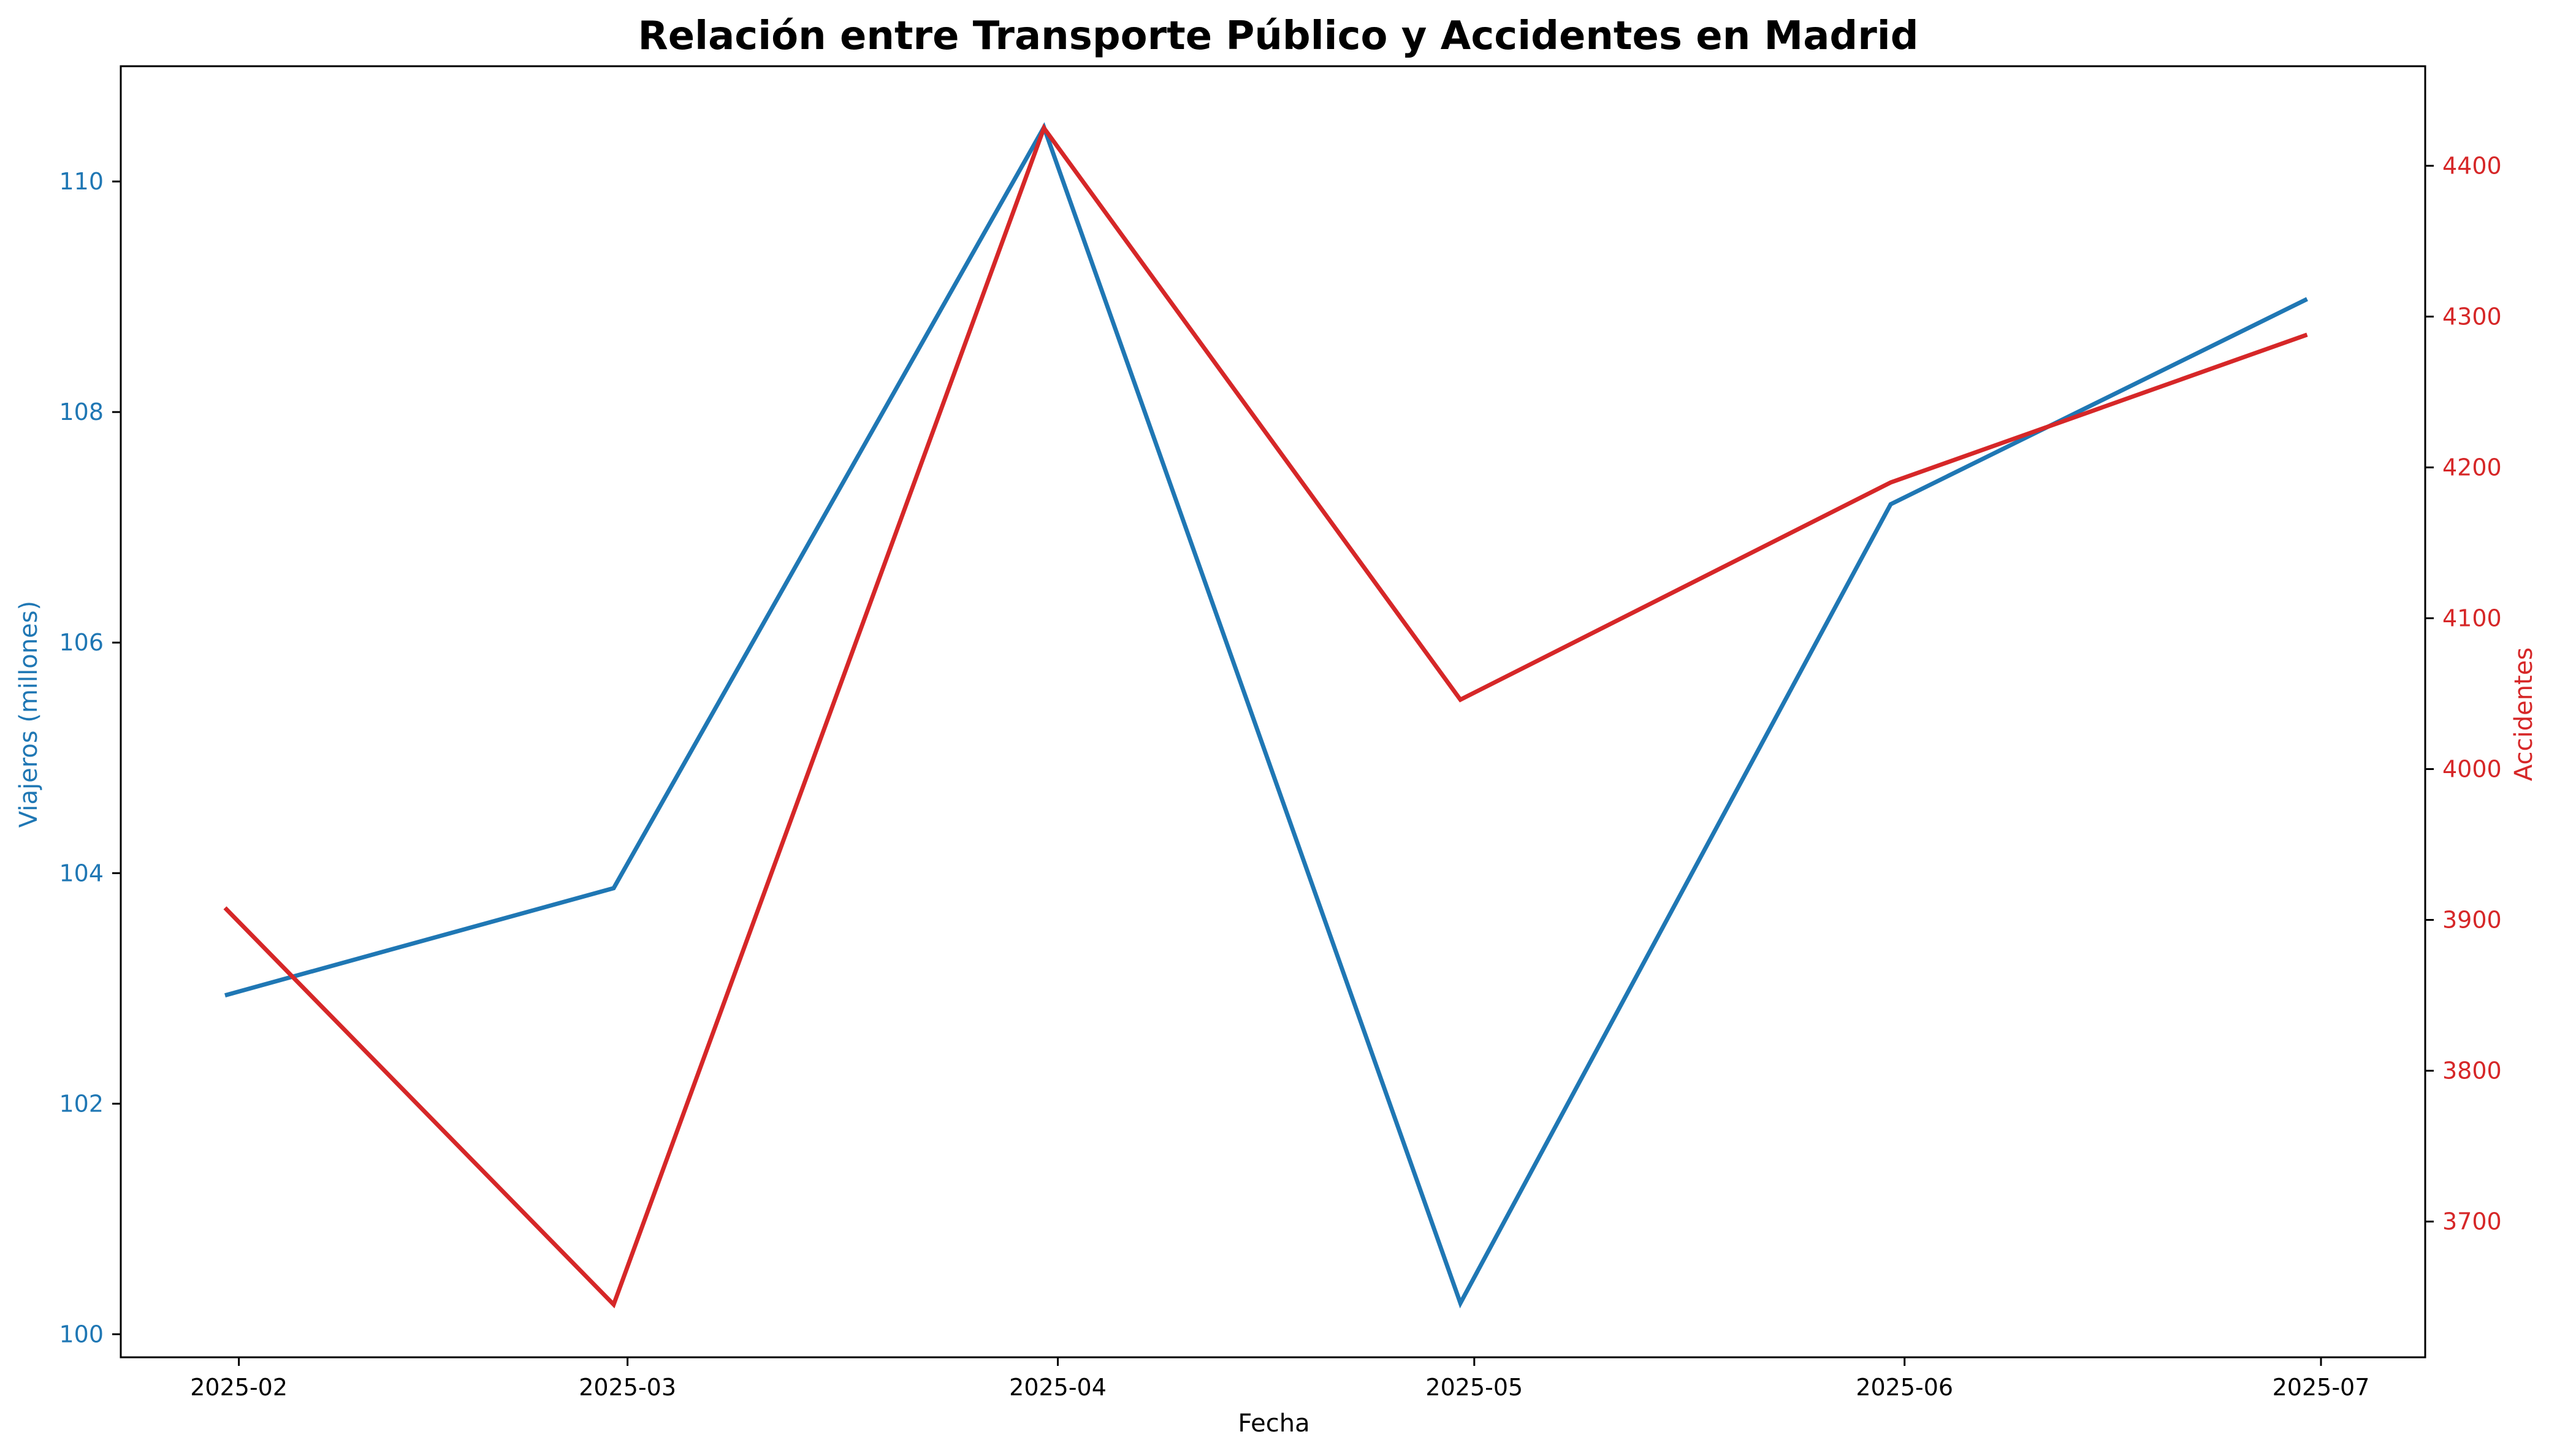  Describe the element at coordinates (29, 715) in the screenshot. I see `left-axis-label: Viajeros (millones)` at that location.